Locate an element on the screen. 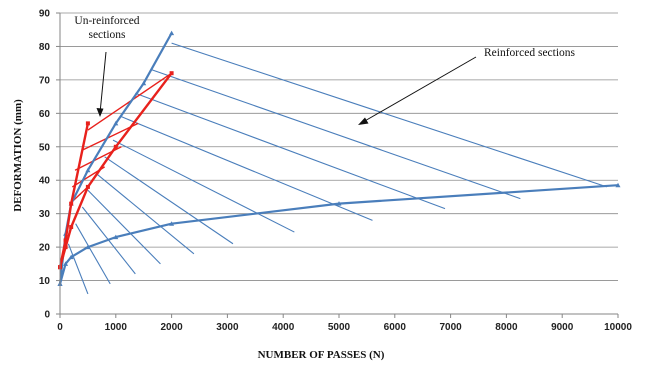 This screenshot has height=367, width=648. annotation-reinforced: Reinforced sections is located at coordinates (530, 53).